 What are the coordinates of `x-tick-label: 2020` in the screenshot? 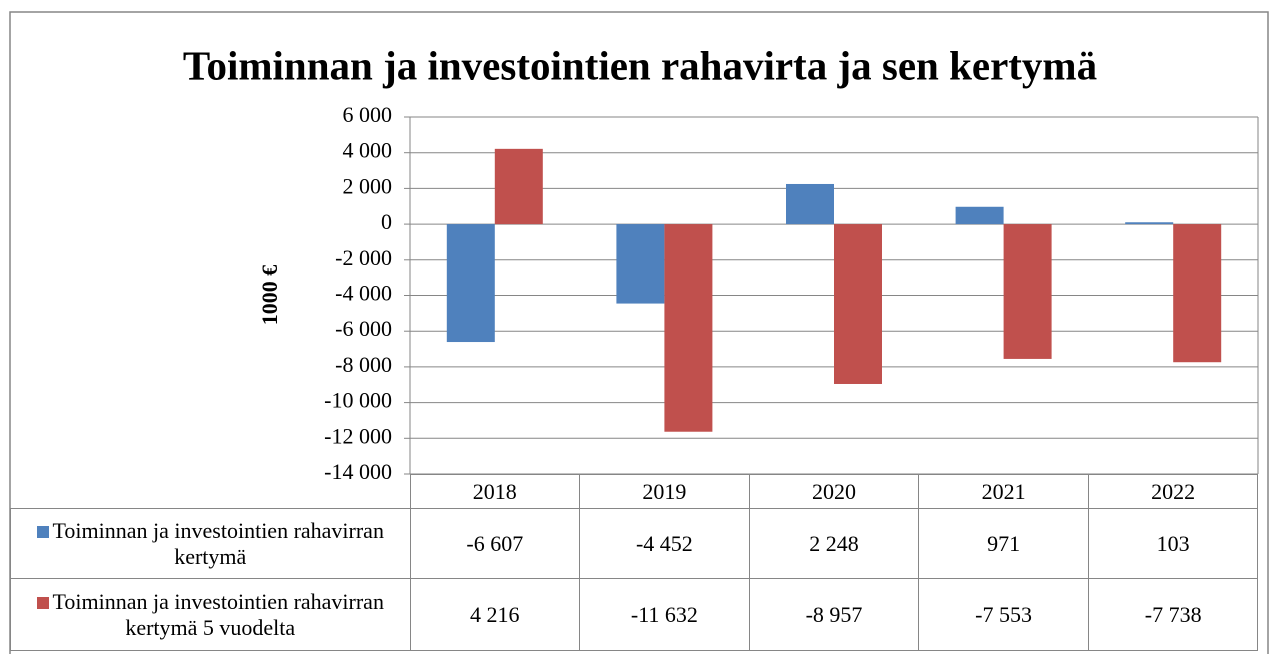 It's located at (834, 491).